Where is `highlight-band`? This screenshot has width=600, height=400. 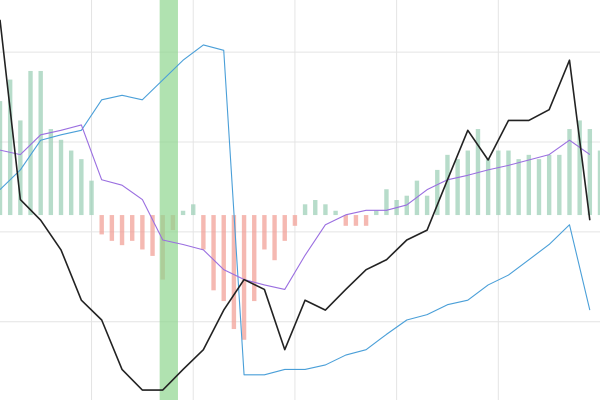 highlight-band is located at coordinates (168, 200).